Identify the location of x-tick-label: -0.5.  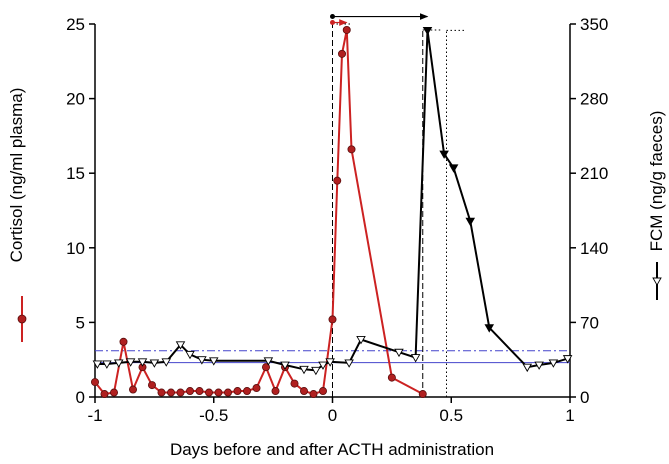
(213, 415).